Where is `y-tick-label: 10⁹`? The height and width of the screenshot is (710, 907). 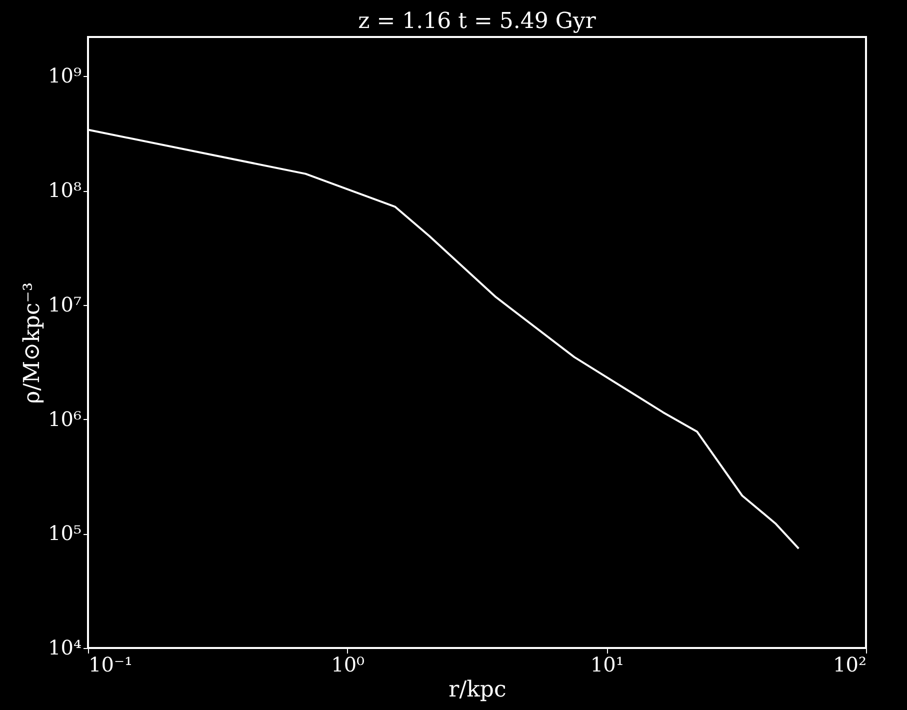 y-tick-label: 10⁹ is located at coordinates (65, 76).